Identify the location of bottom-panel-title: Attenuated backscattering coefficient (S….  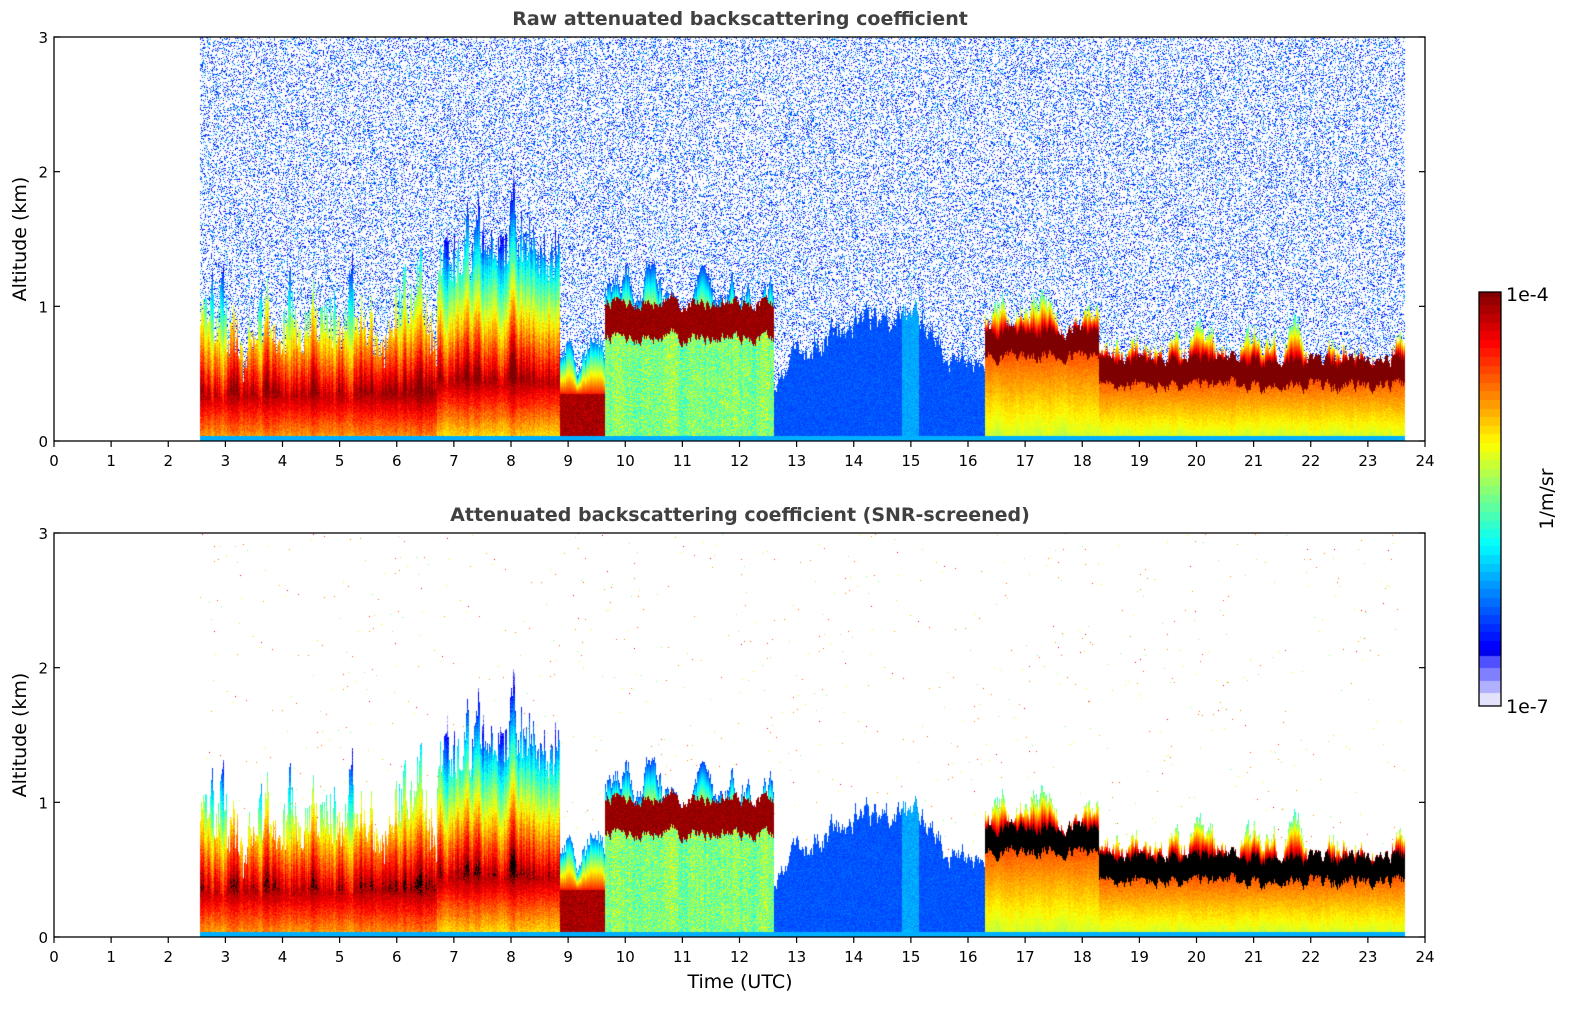
(740, 515).